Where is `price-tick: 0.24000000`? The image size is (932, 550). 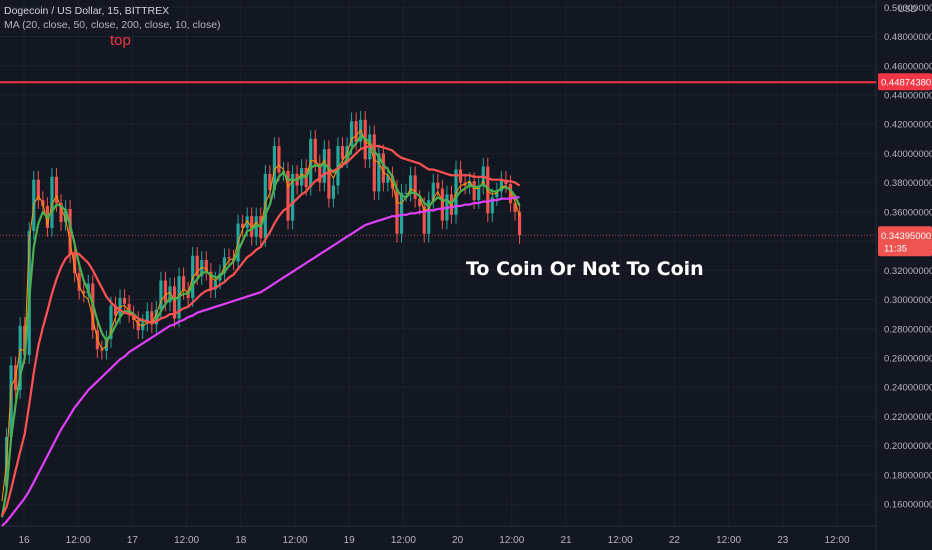
price-tick: 0.24000000 is located at coordinates (908, 388).